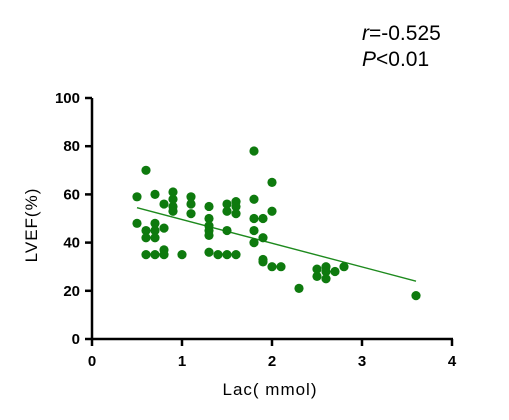  I want to click on x-tick-label: 2, so click(272, 361).